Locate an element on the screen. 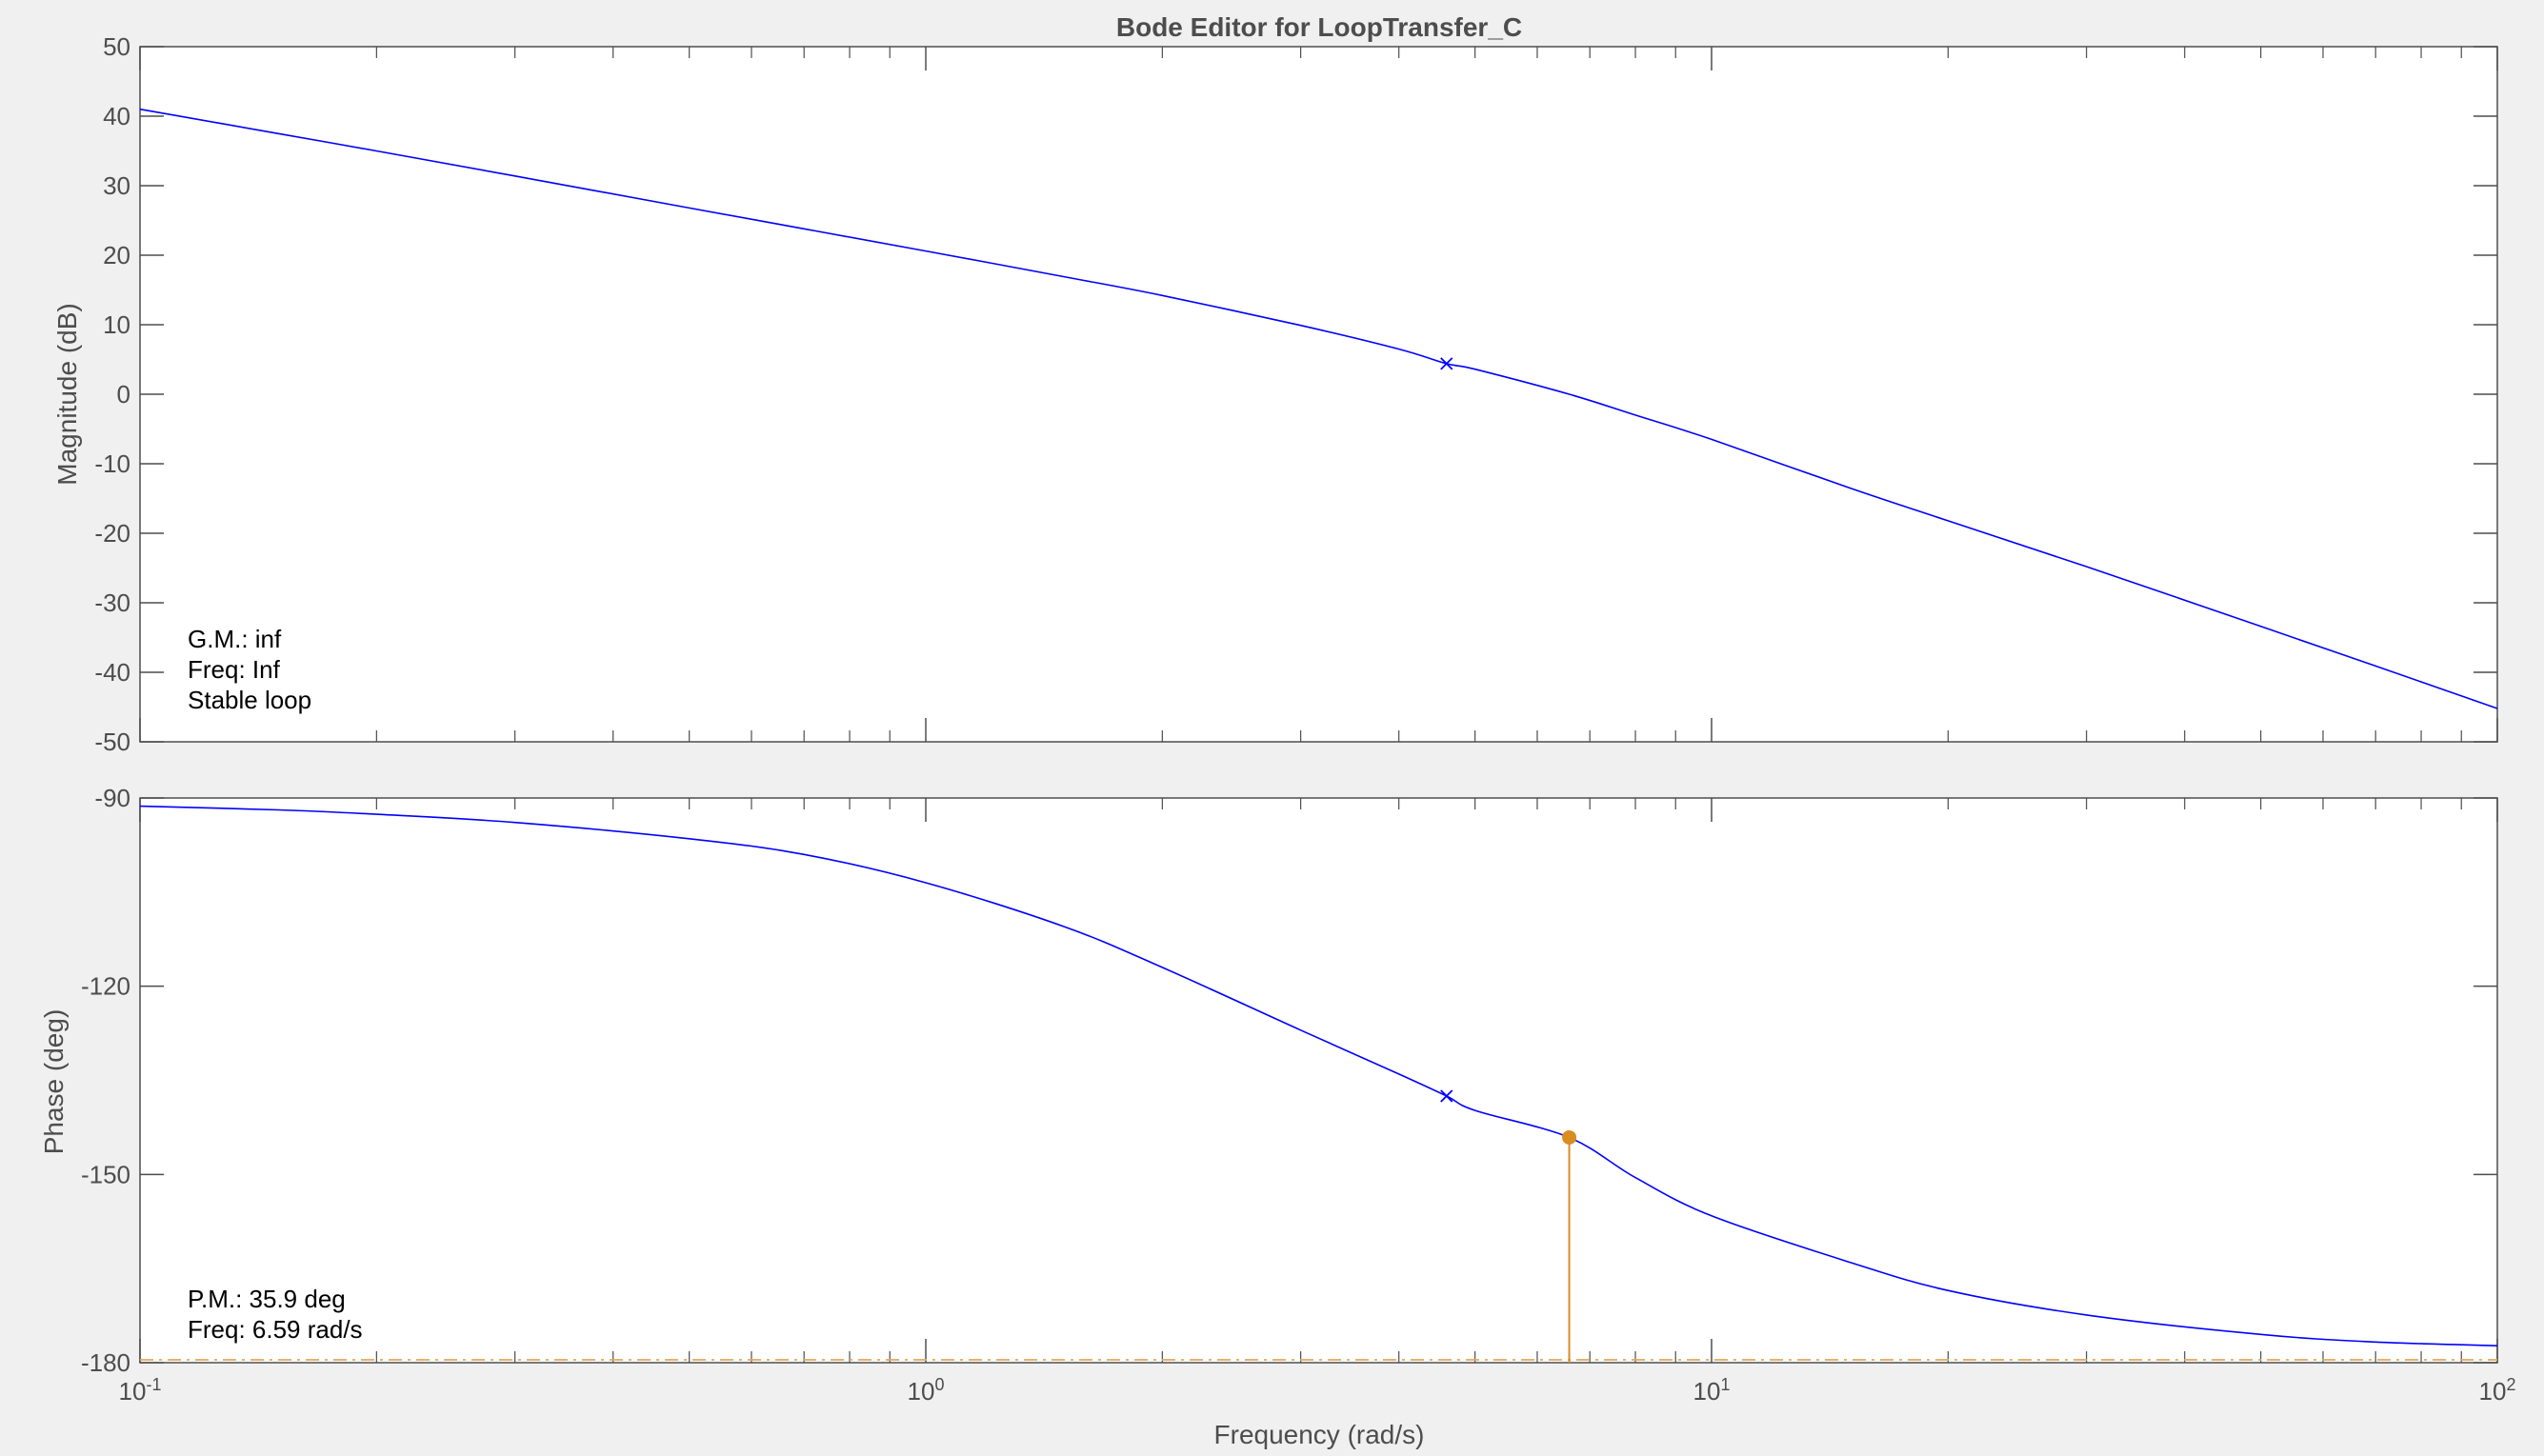  y-tick-label: -180 is located at coordinates (105, 1362).